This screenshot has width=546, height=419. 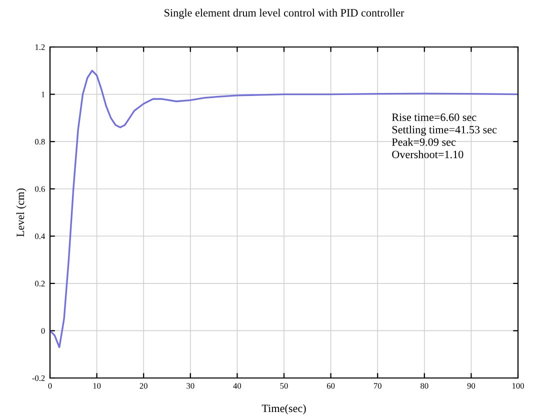 I want to click on y-tick-label: 0.8, so click(x=40, y=141).